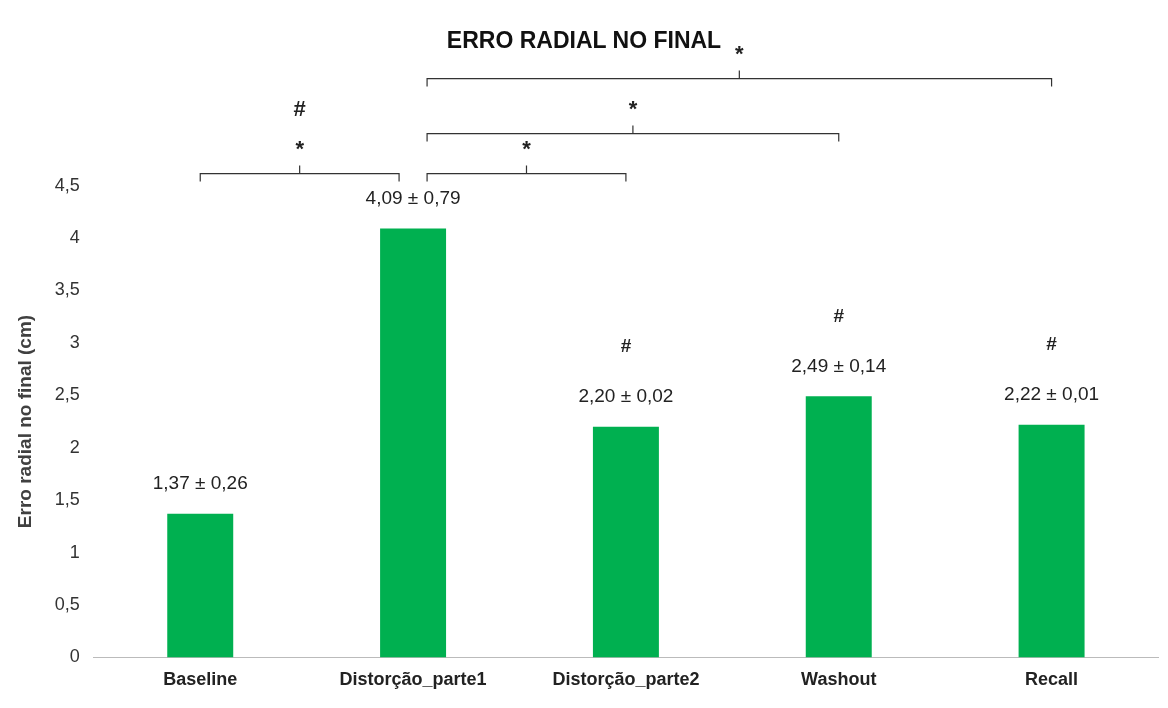 This screenshot has height=708, width=1168. What do you see at coordinates (626, 679) in the screenshot?
I see `x-tick-label: Distorção_parte2` at bounding box center [626, 679].